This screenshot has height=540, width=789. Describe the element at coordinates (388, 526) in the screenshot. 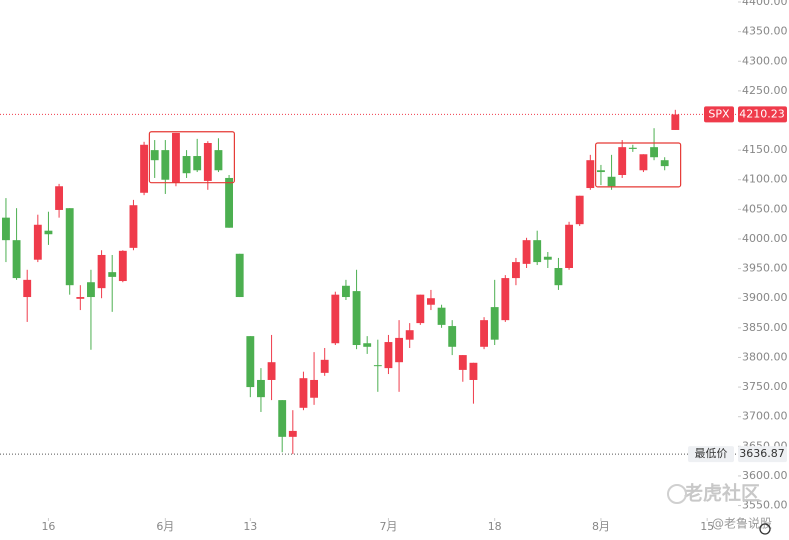

I see `x-tick-label: 7月` at that location.